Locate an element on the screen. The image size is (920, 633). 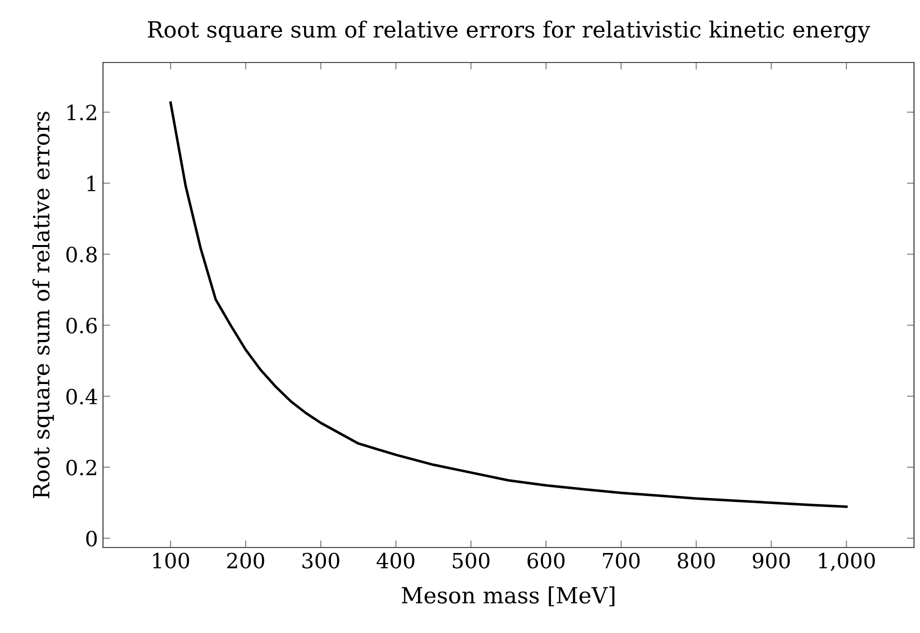
x-tick-label: 100 is located at coordinates (171, 560).